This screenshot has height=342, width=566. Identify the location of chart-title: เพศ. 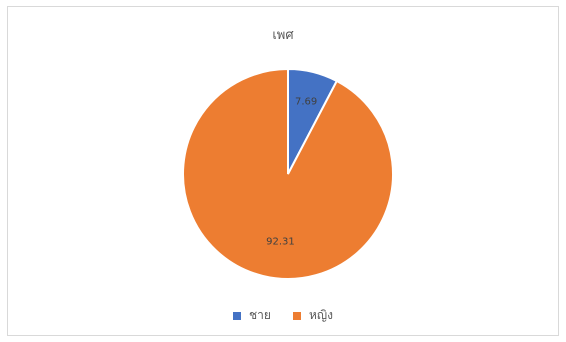
(283, 35).